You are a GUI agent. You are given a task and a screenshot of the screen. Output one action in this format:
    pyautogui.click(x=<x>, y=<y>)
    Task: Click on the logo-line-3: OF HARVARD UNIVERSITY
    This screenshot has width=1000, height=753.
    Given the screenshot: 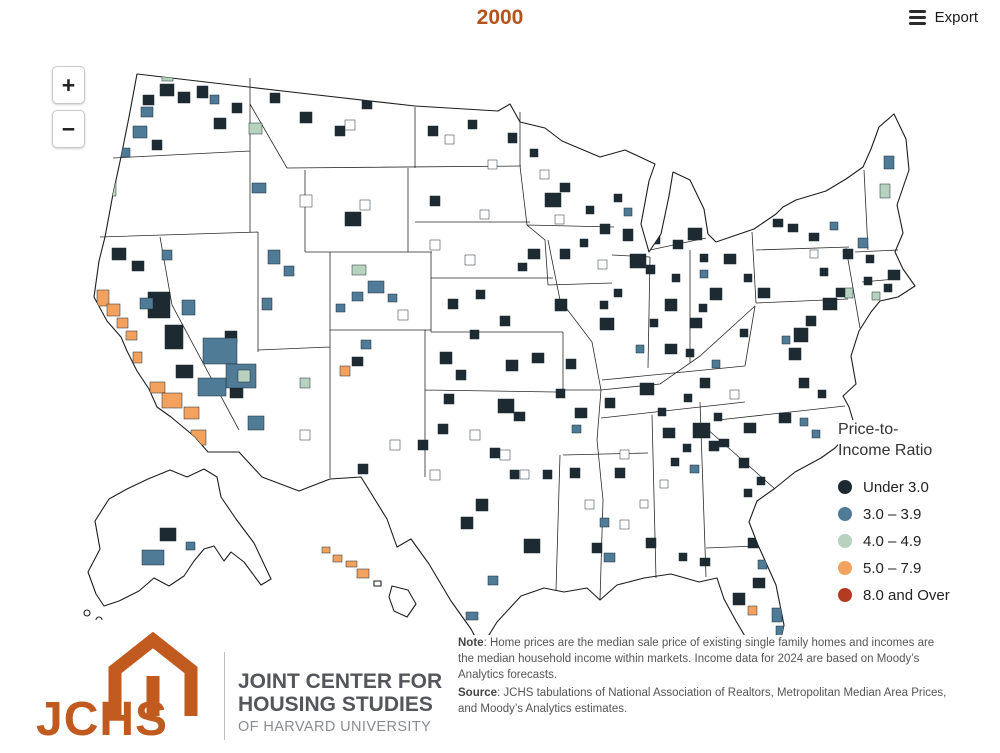 What is the action you would take?
    pyautogui.click(x=335, y=727)
    